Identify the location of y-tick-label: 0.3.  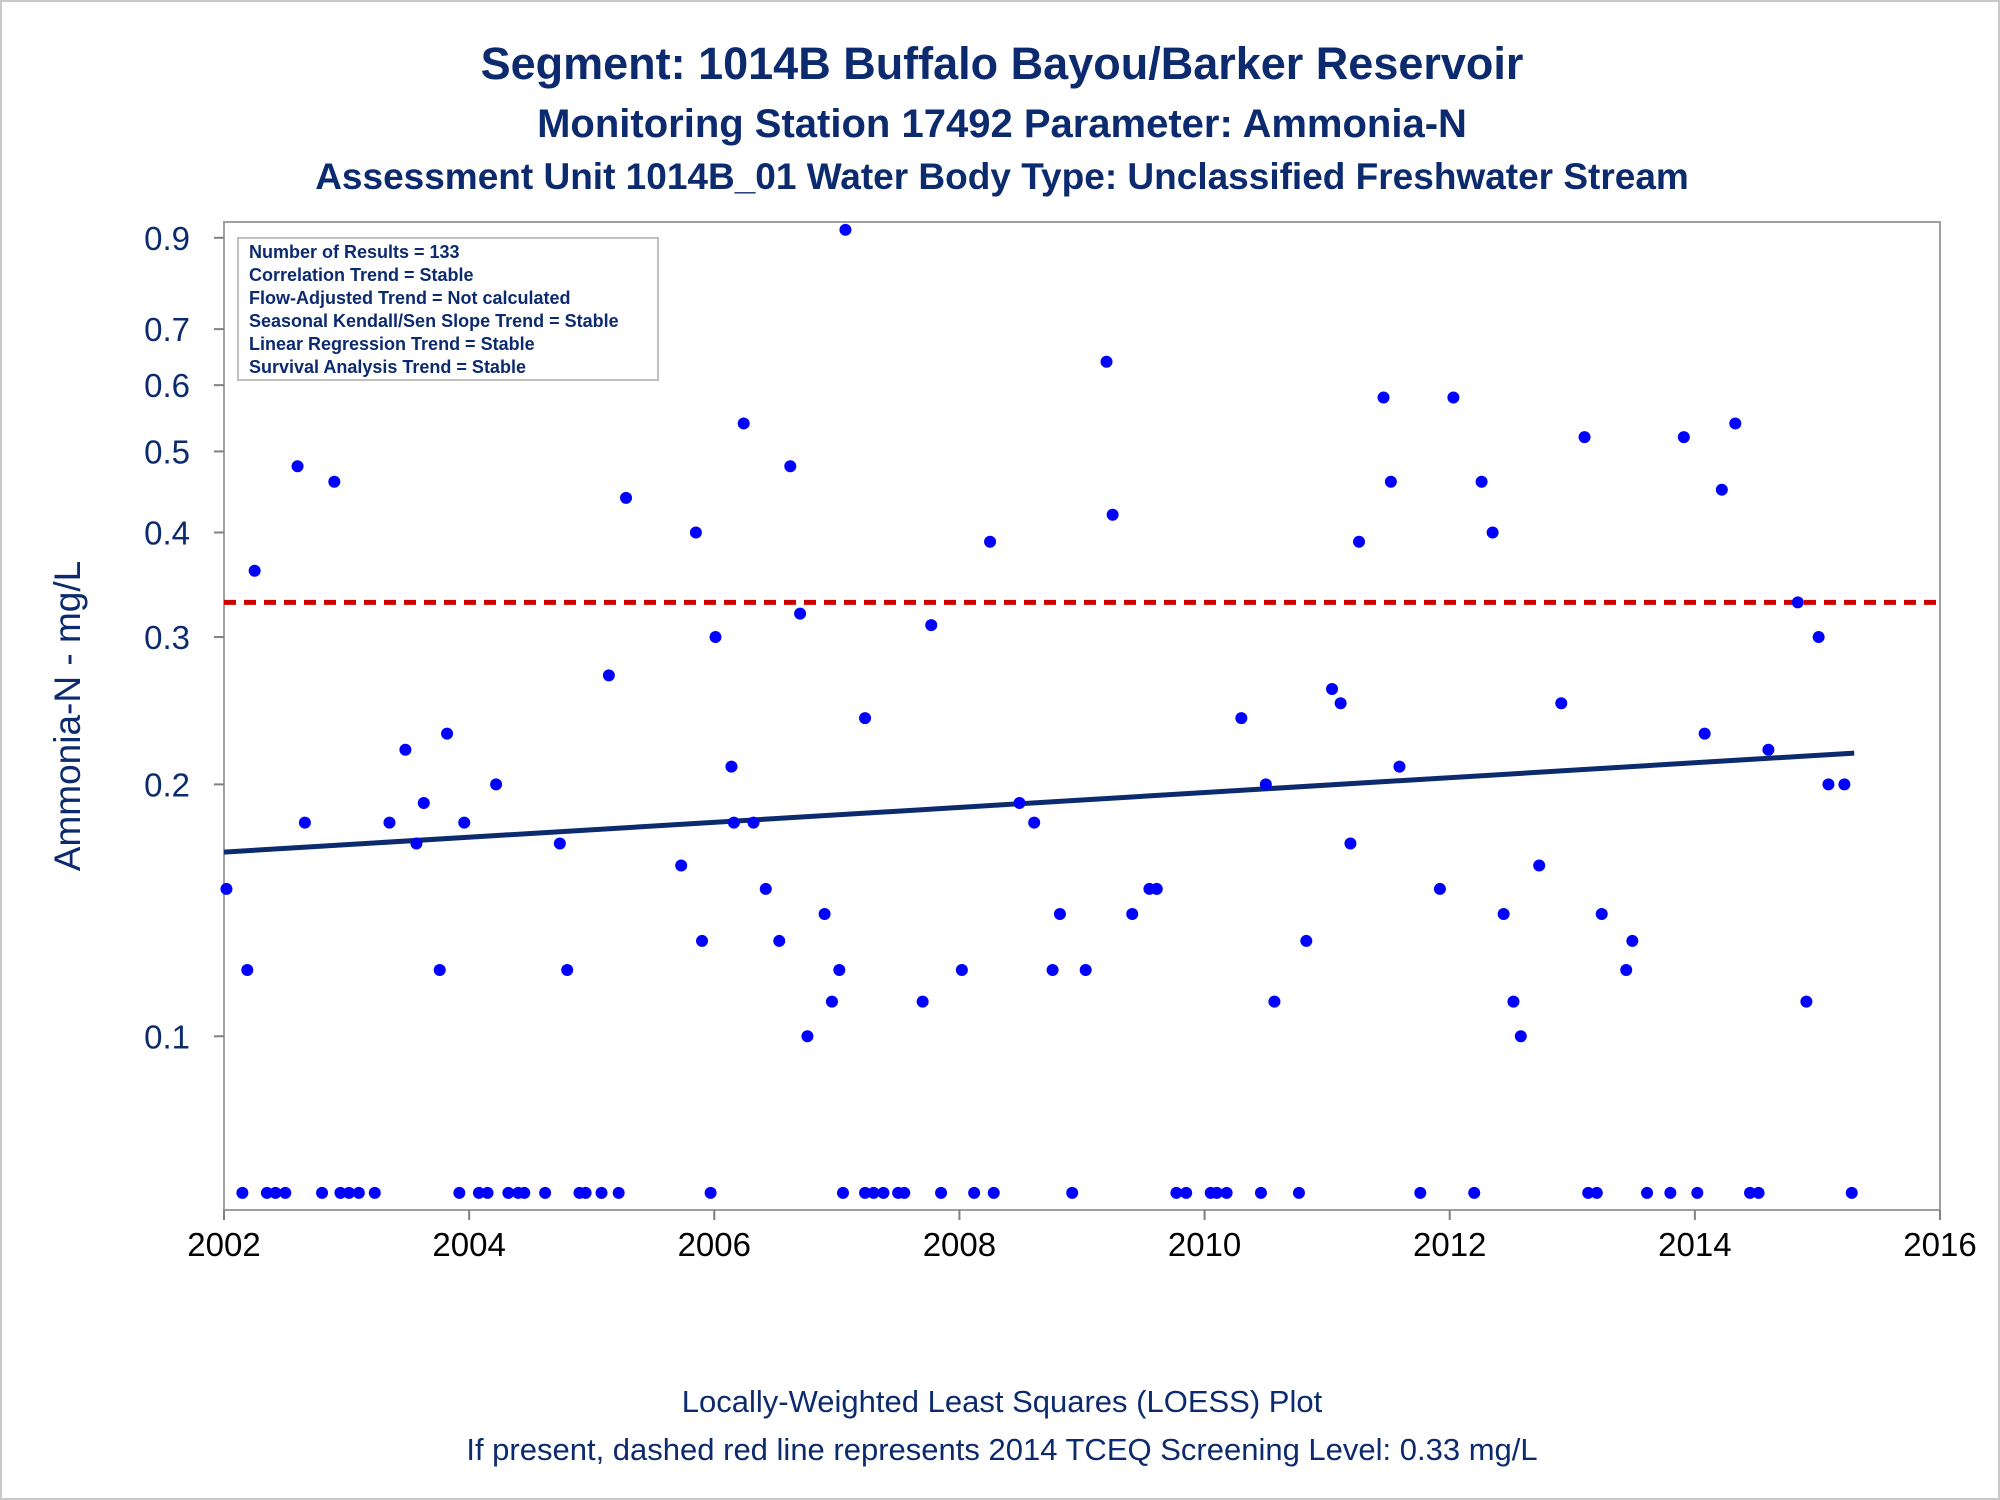
(167, 637).